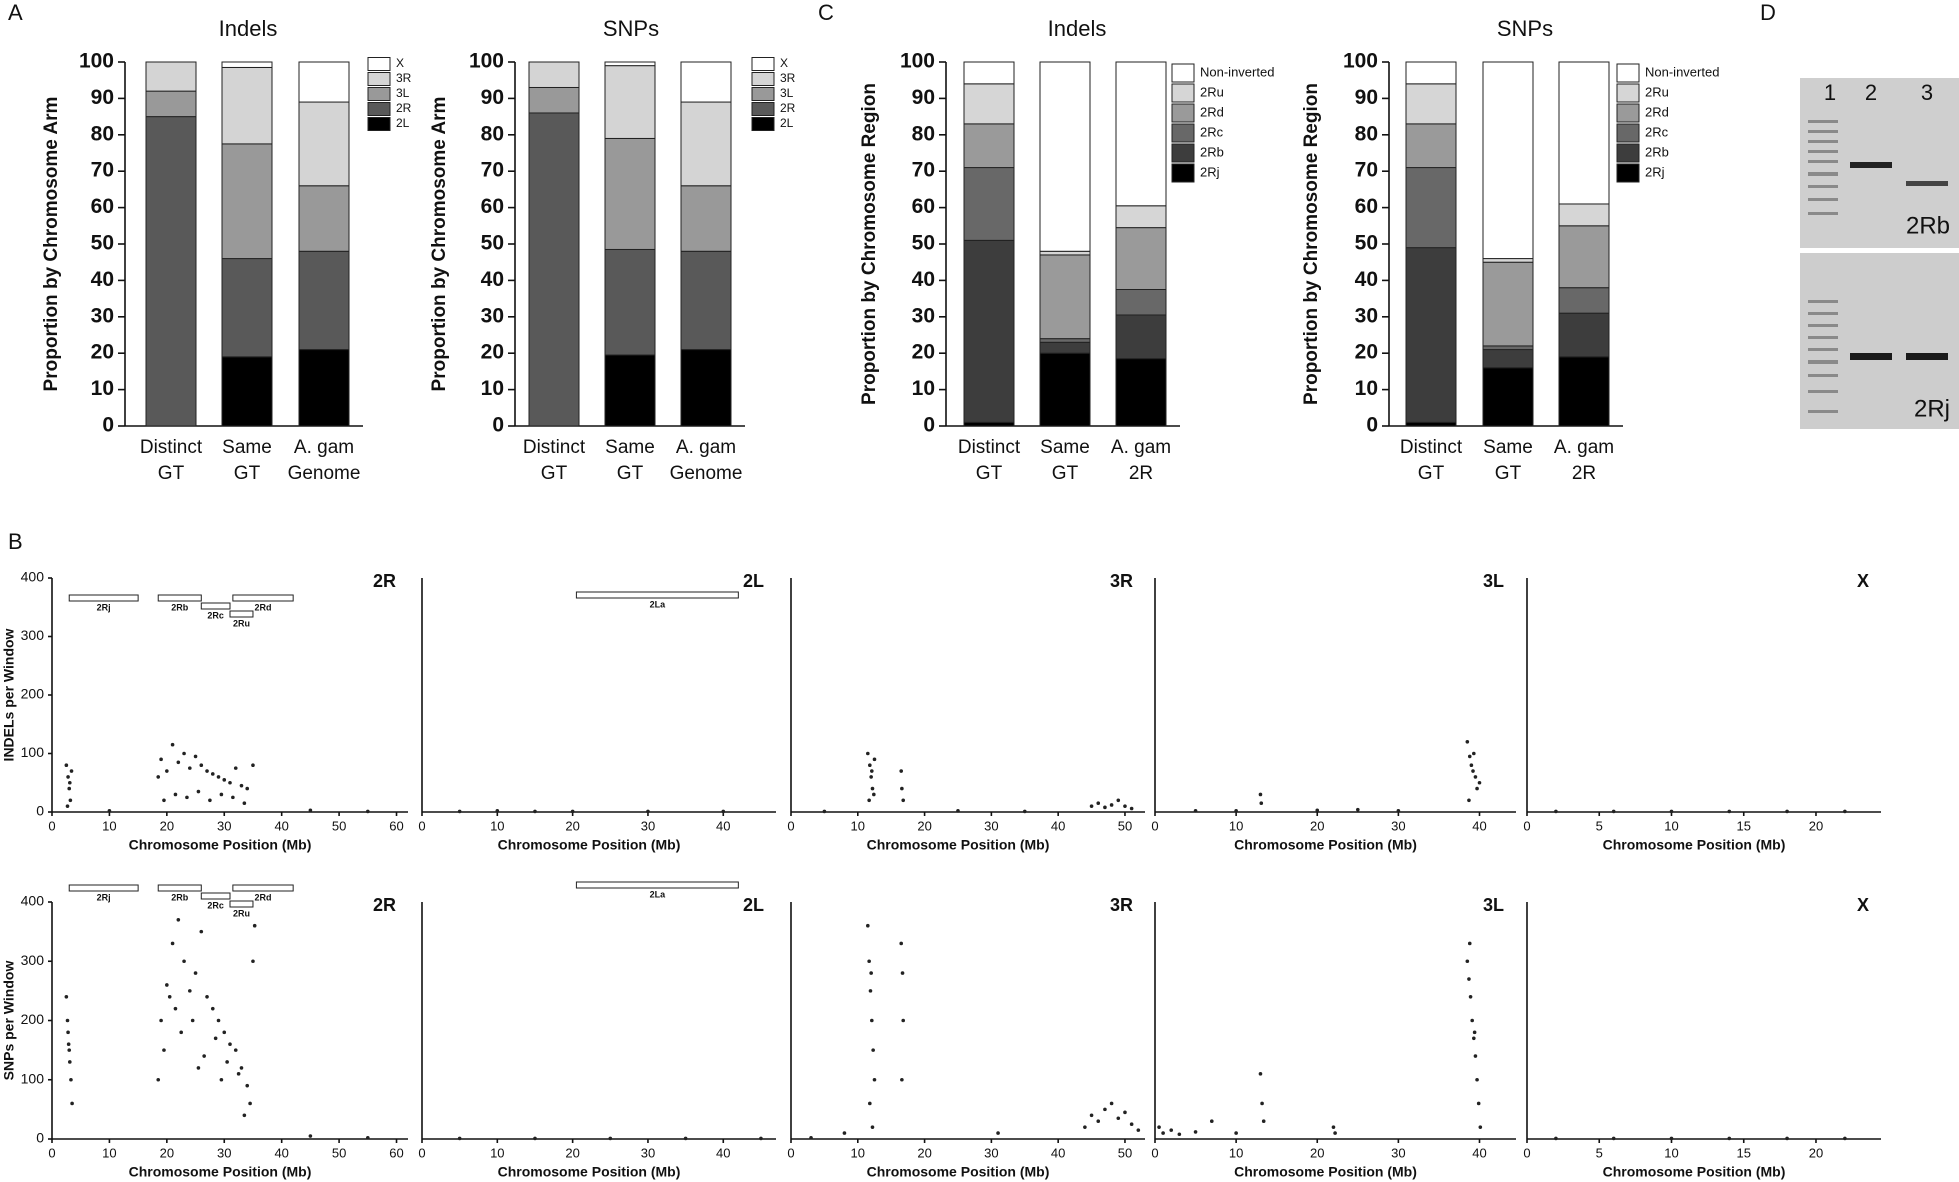  What do you see at coordinates (1493, 905) in the screenshot?
I see `panel-title: 3L` at bounding box center [1493, 905].